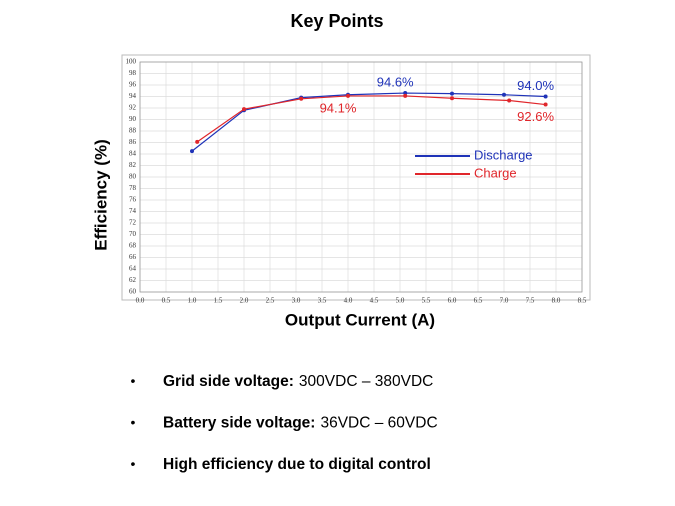 The height and width of the screenshot is (506, 675). What do you see at coordinates (133, 96) in the screenshot?
I see `y-tick-label: 94` at bounding box center [133, 96].